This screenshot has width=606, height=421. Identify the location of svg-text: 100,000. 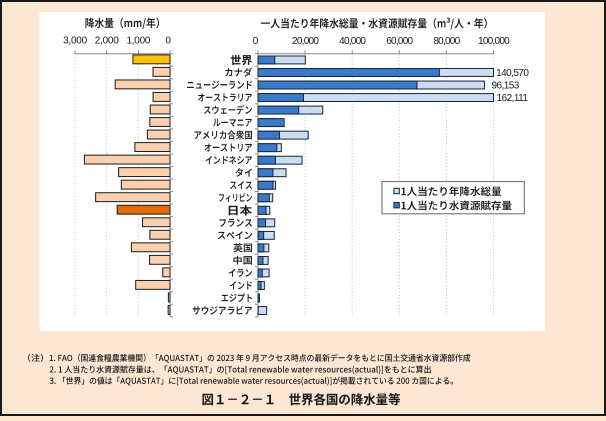
(494, 41).